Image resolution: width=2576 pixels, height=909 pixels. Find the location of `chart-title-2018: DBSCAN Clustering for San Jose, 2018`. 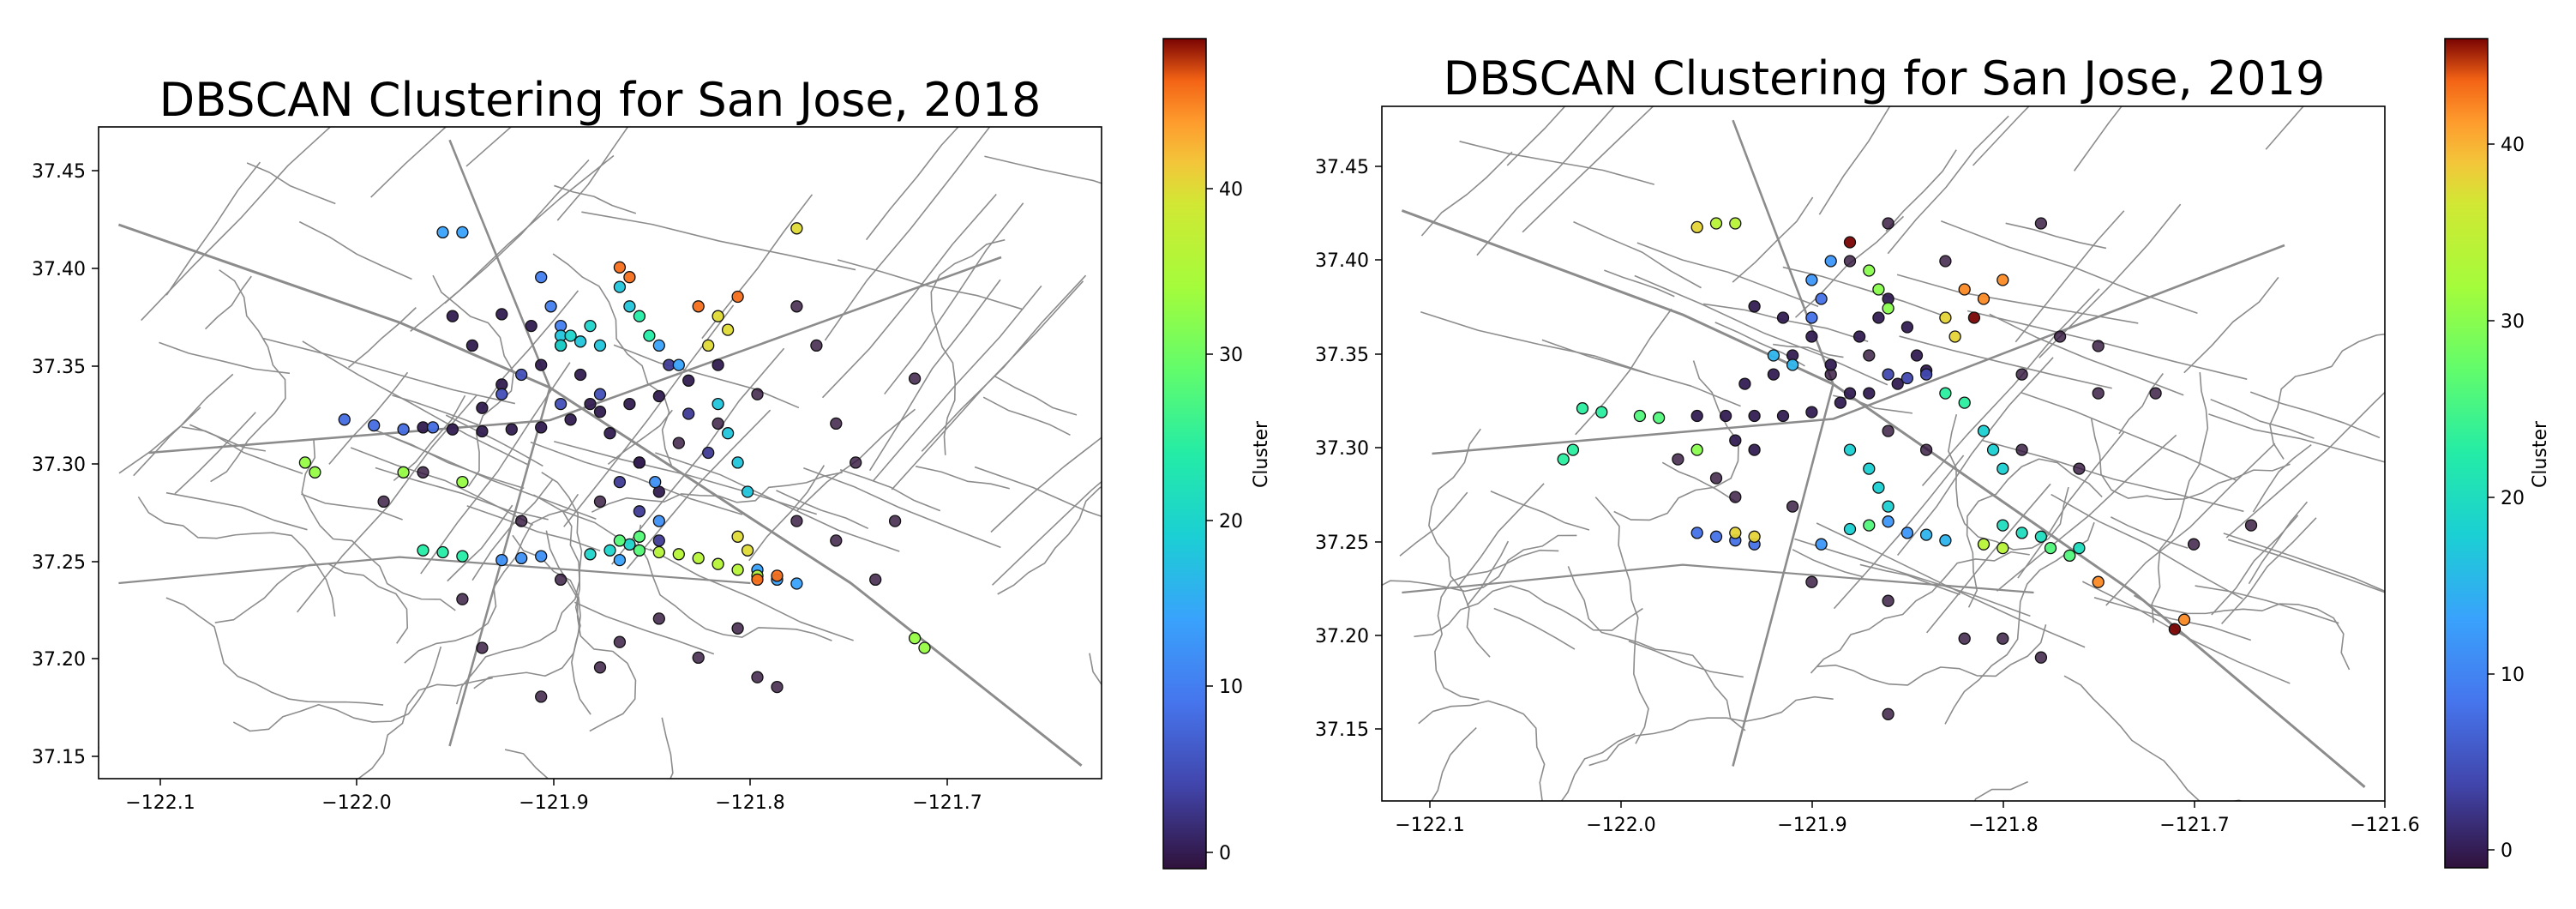

chart-title-2018: DBSCAN Clustering for San Jose, 2018 is located at coordinates (600, 100).